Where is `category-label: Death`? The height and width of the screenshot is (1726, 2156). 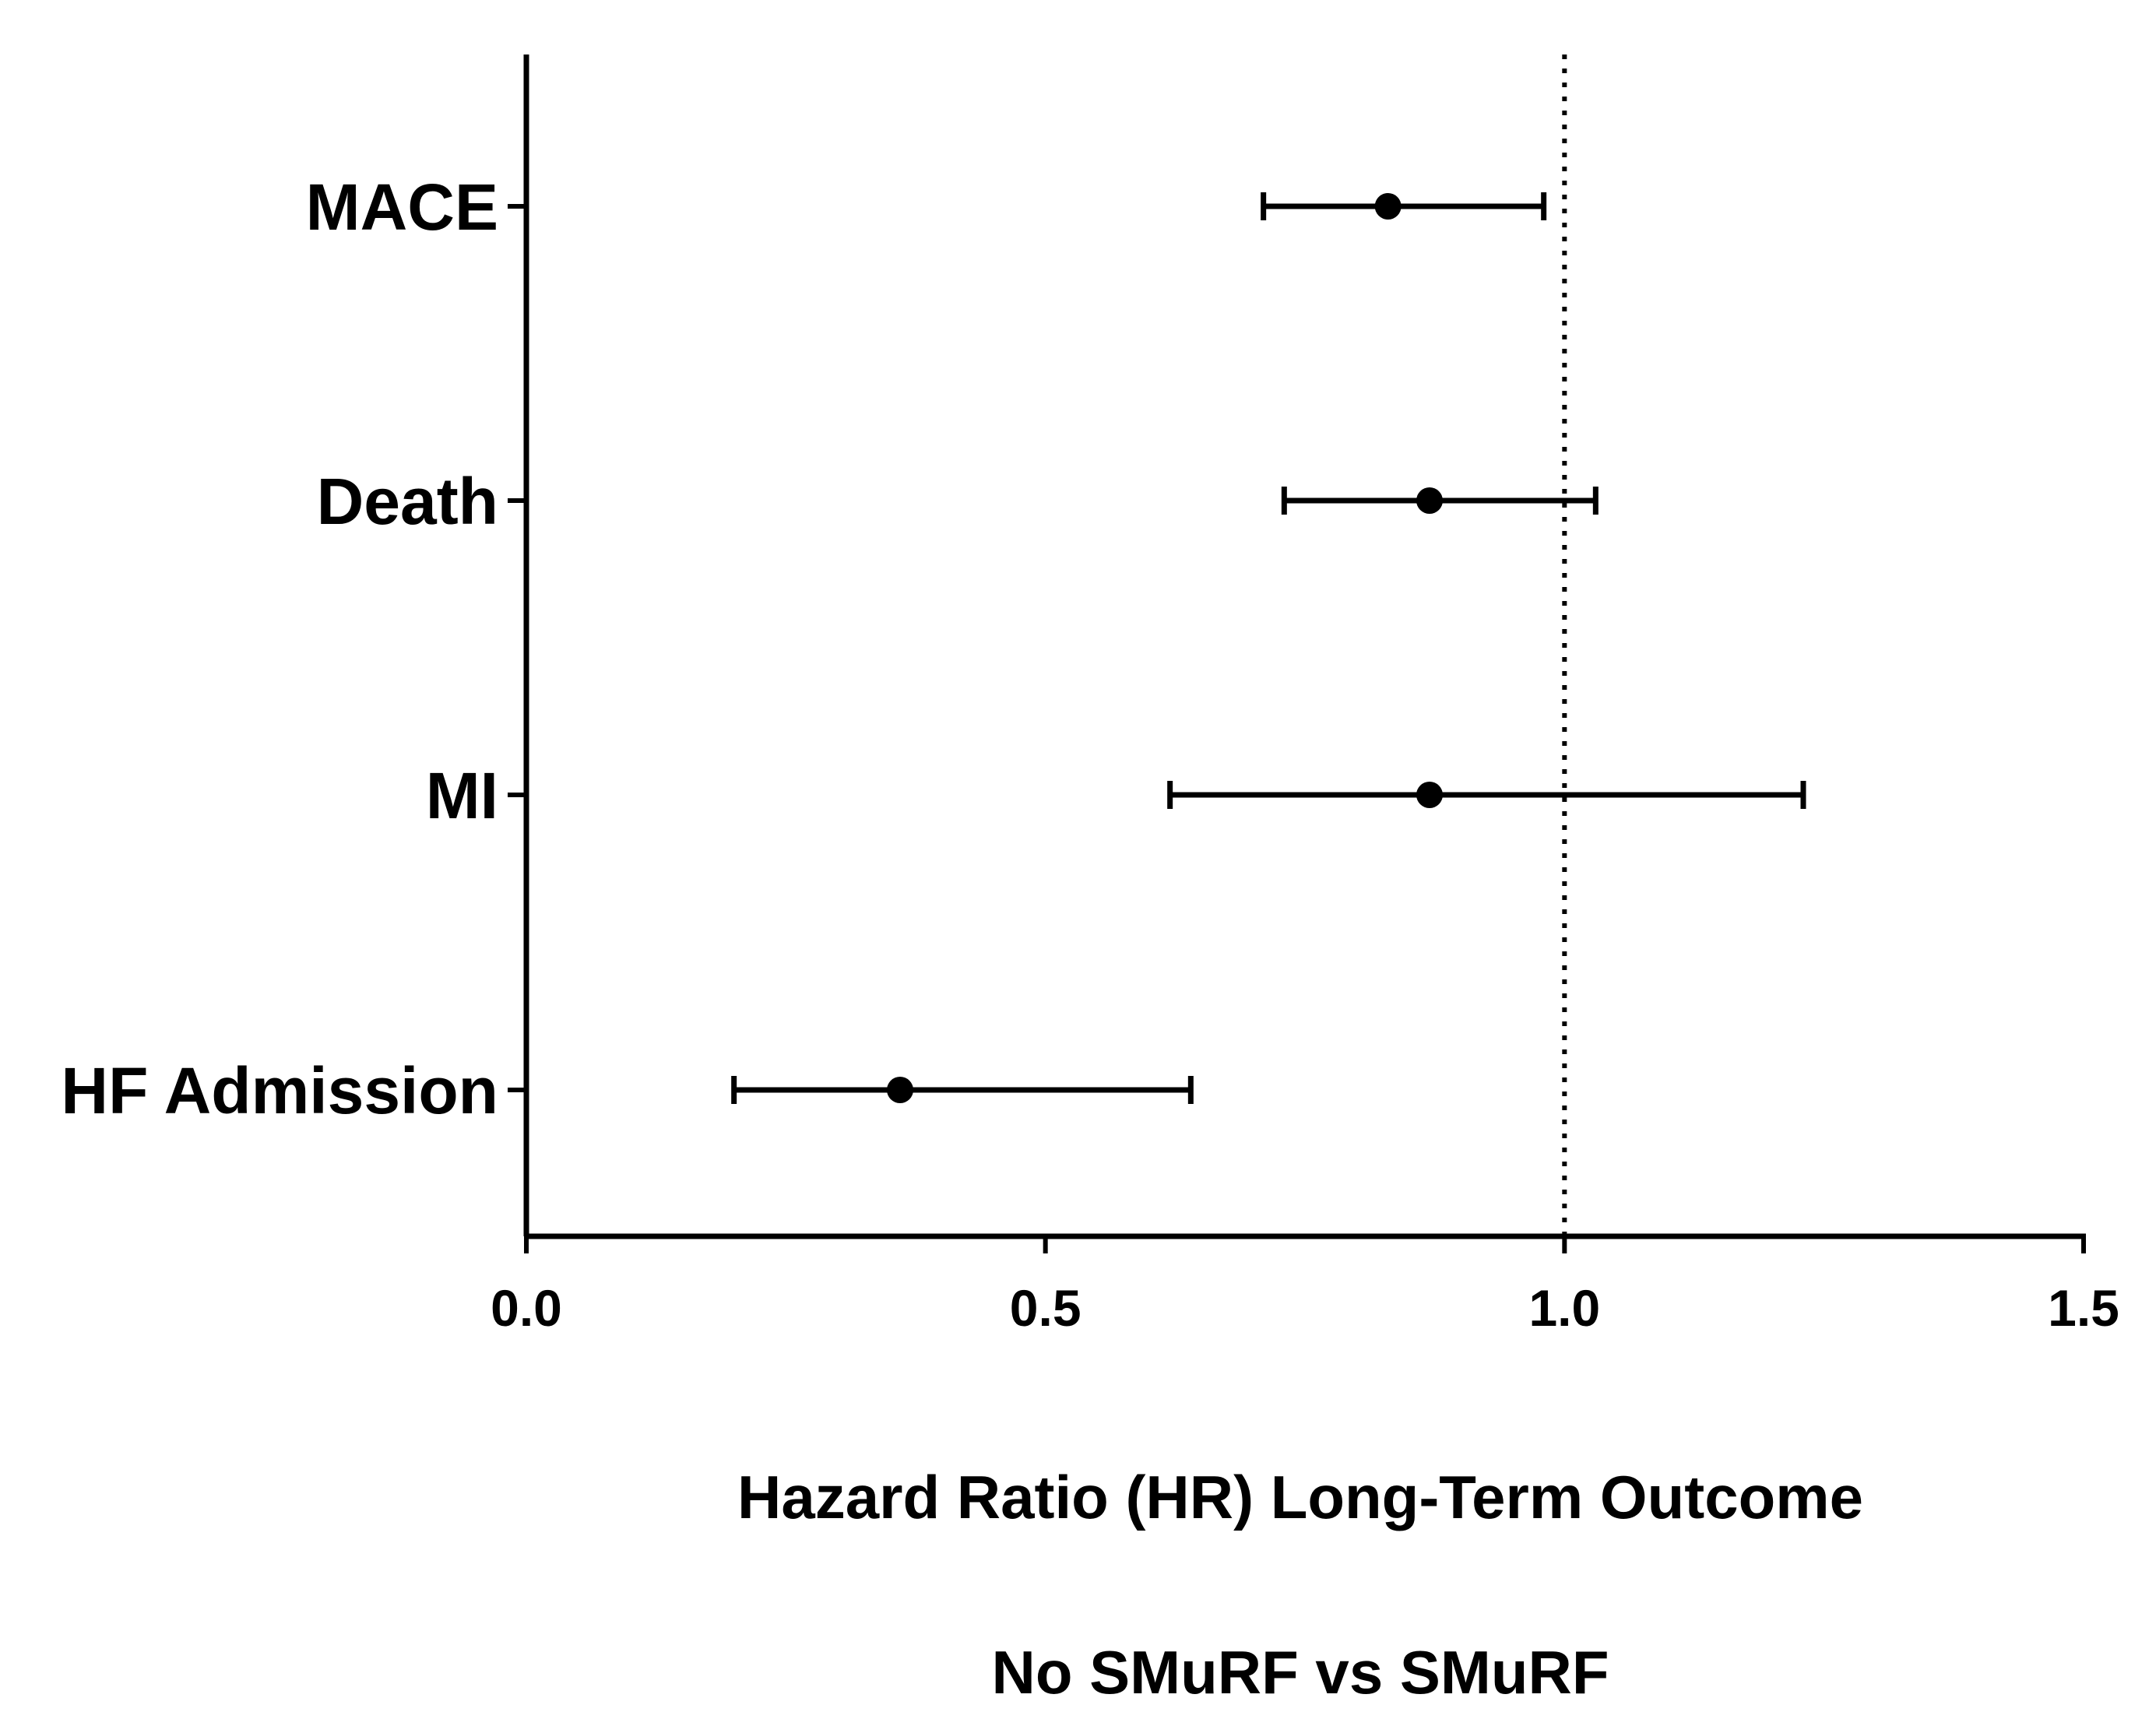
category-label: Death is located at coordinates (407, 502).